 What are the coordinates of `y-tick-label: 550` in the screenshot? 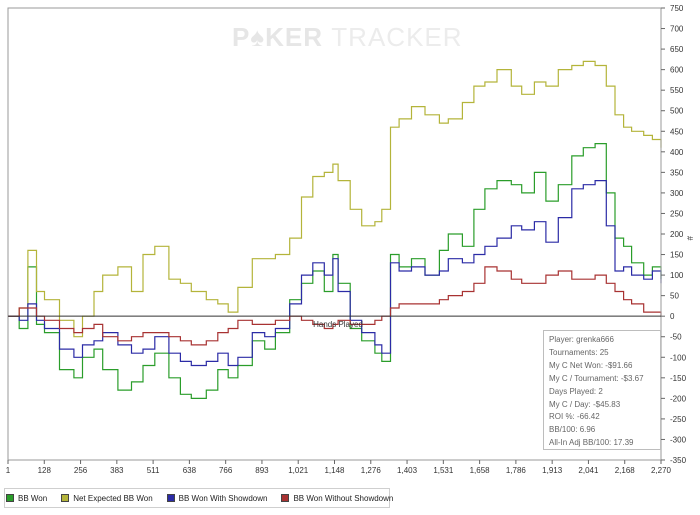 It's located at (677, 90).